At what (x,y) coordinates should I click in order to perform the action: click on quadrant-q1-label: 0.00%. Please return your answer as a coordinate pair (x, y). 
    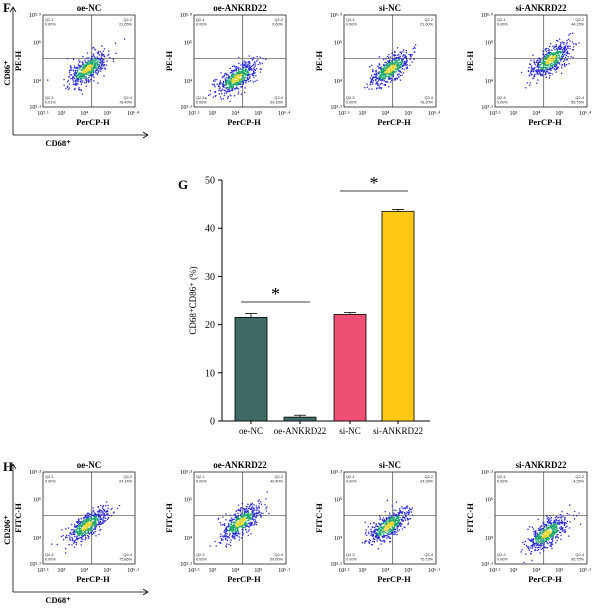
    Looking at the image, I should click on (50, 25).